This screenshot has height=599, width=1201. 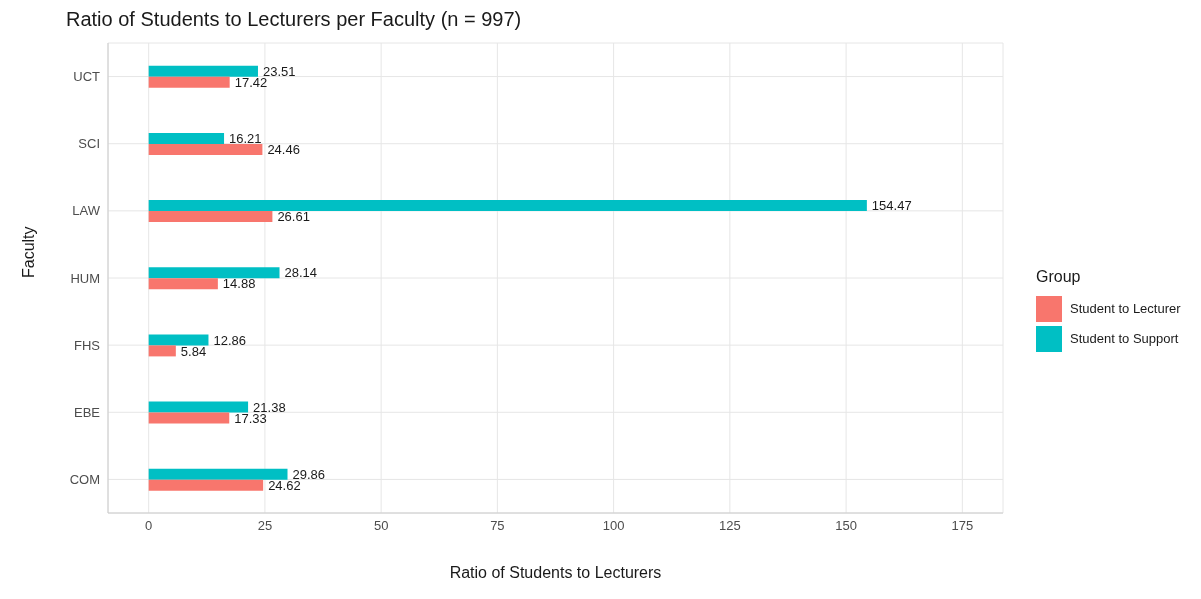 I want to click on y-tick-label: SCI, so click(x=89, y=144).